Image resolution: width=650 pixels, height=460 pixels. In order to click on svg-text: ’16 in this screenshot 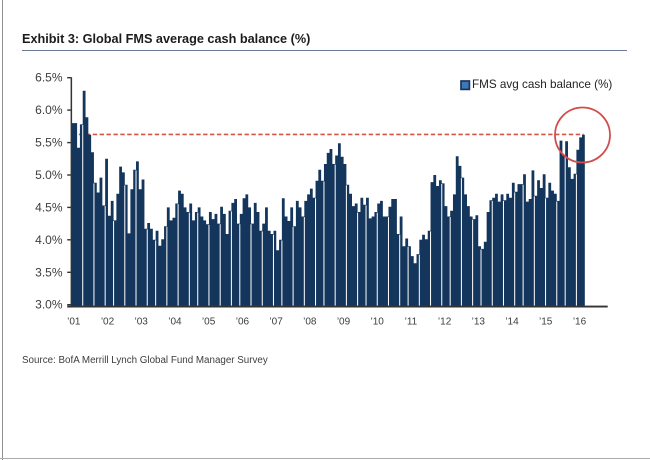, I will do `click(580, 322)`.